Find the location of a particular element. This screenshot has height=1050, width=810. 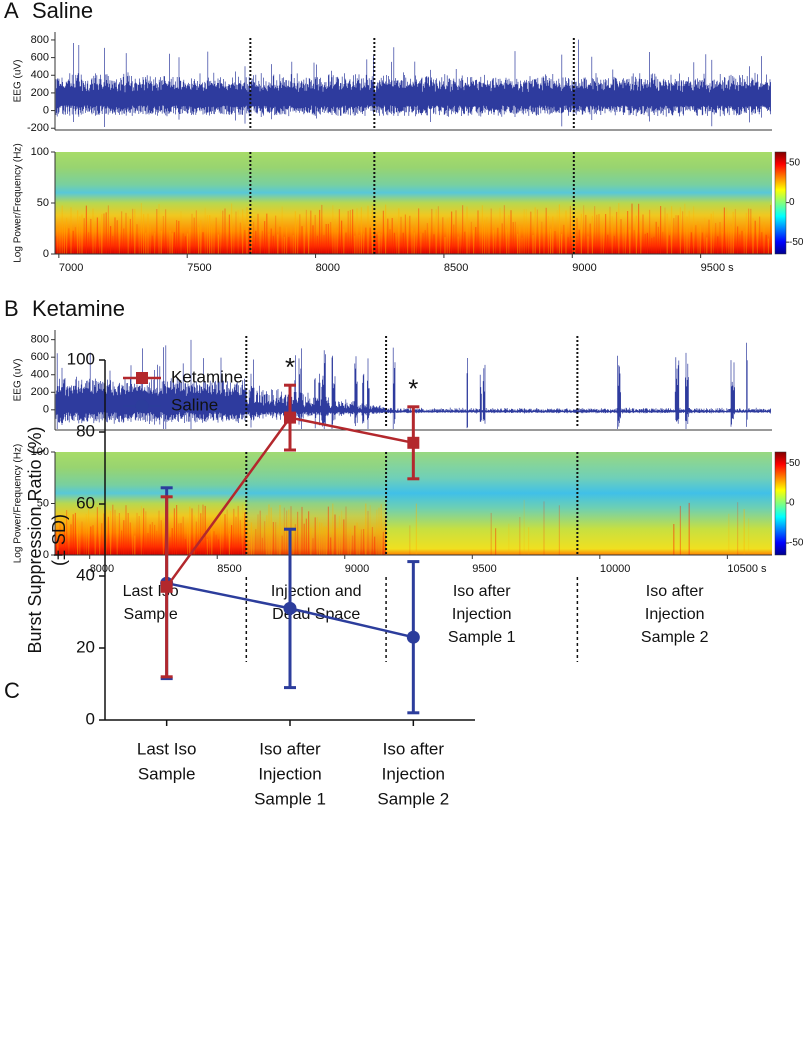

y-tick-label: 100 is located at coordinates (40, 452).